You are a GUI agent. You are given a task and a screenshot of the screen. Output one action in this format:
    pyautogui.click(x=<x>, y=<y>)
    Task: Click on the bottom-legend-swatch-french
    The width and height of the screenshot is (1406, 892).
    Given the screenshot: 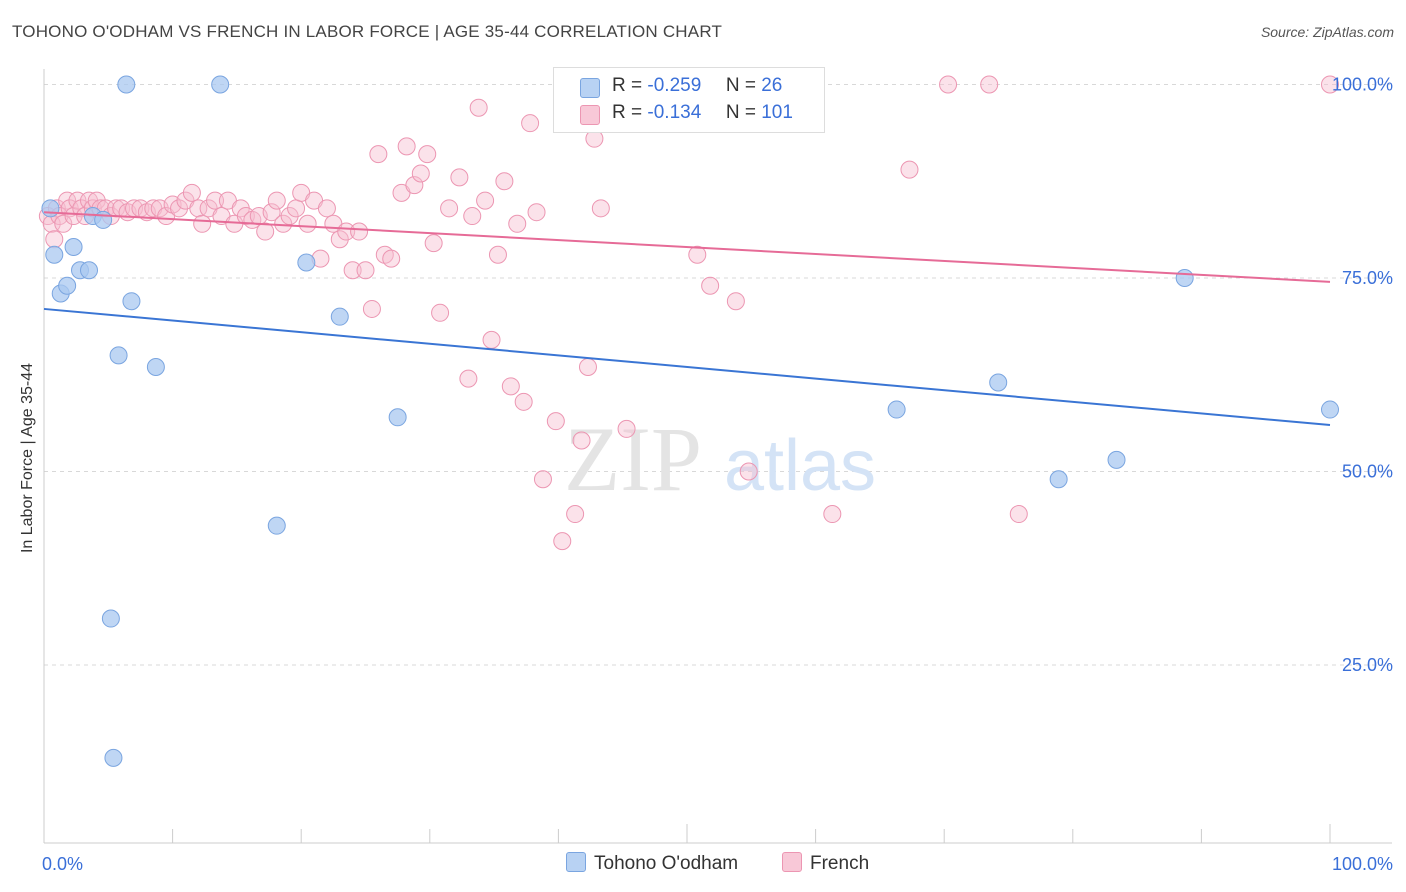 What is the action you would take?
    pyautogui.click(x=792, y=862)
    